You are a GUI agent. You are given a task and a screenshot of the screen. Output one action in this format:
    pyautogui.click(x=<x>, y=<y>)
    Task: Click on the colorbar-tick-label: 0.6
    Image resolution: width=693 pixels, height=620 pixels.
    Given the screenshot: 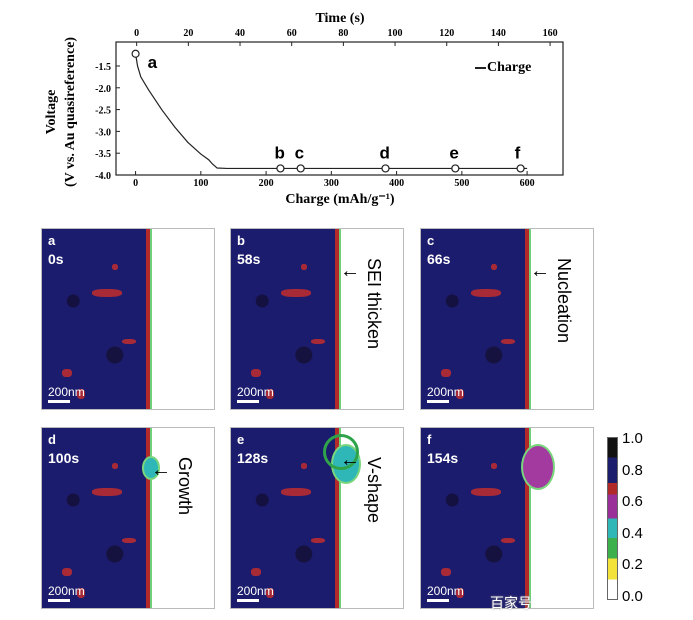 What is the action you would take?
    pyautogui.click(x=632, y=501)
    